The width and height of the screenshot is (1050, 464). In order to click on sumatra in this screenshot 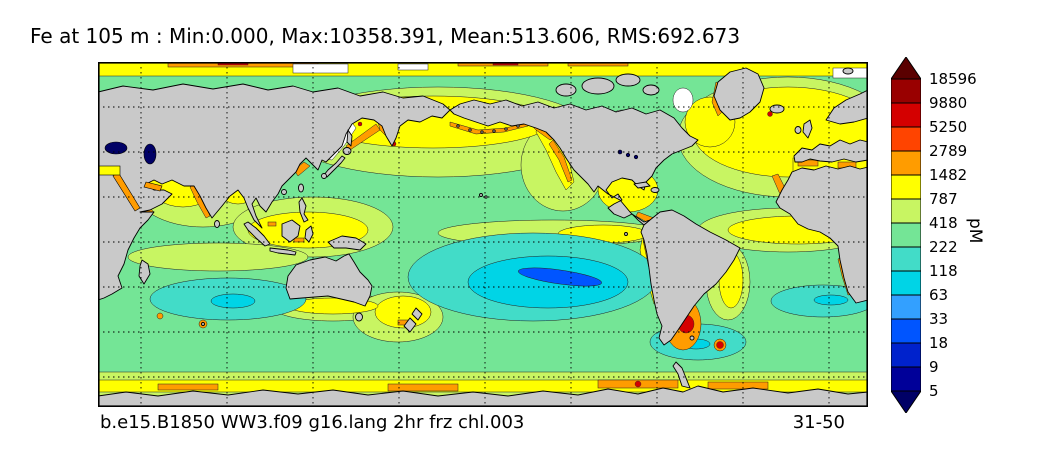, I will do `click(257, 234)`.